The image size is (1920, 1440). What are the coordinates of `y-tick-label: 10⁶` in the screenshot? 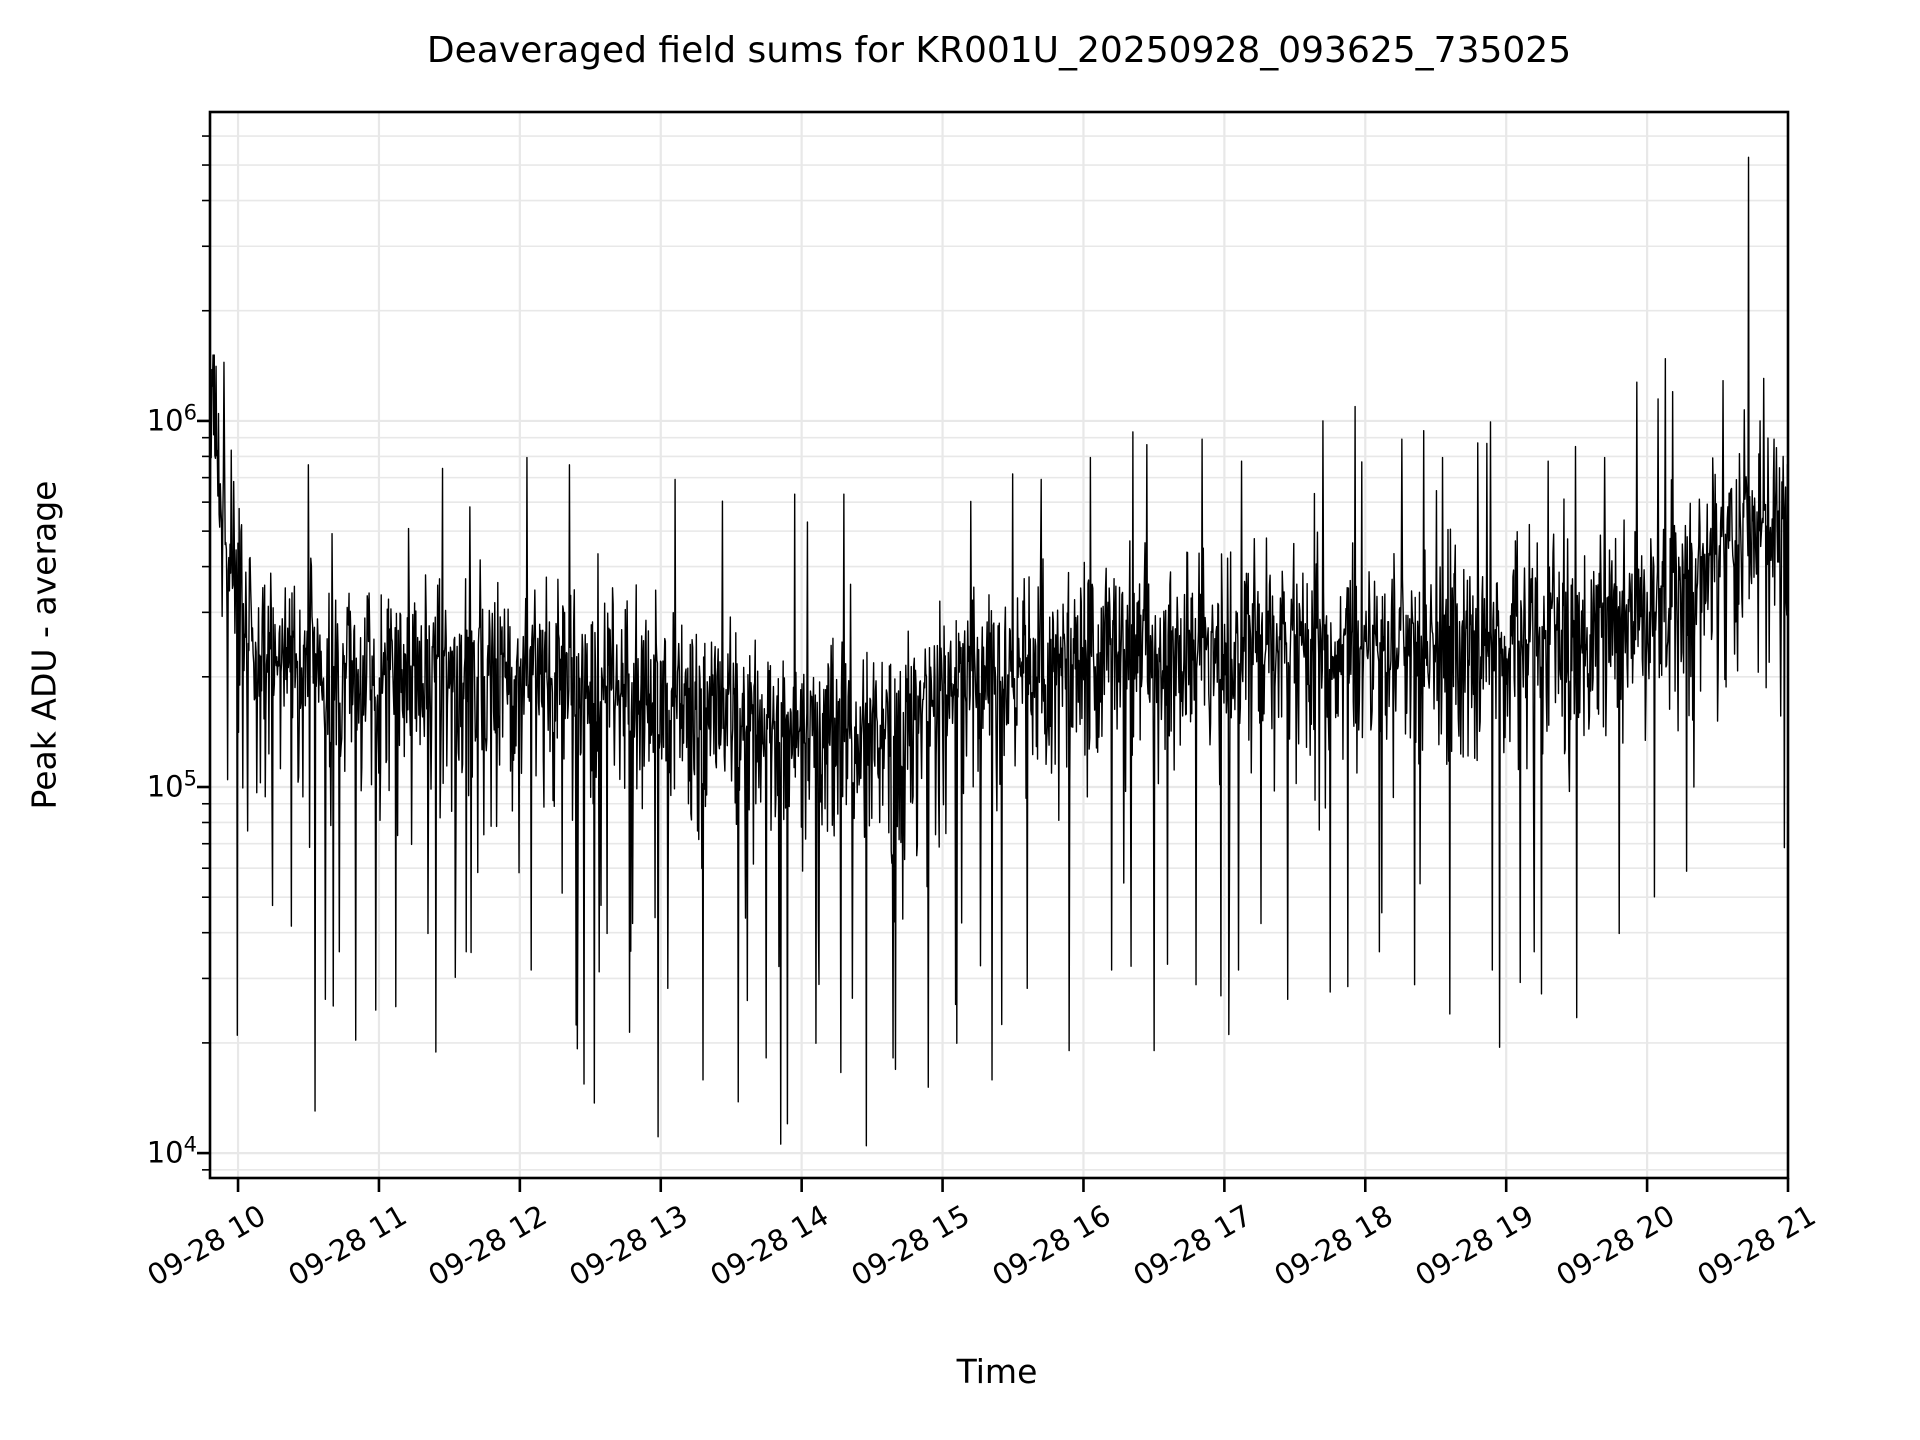 It's located at (171, 419).